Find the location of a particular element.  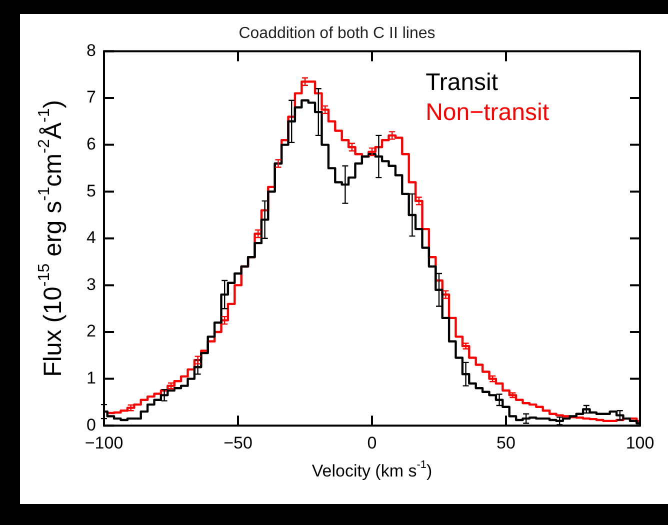

x-tick-label: 50 is located at coordinates (506, 442).